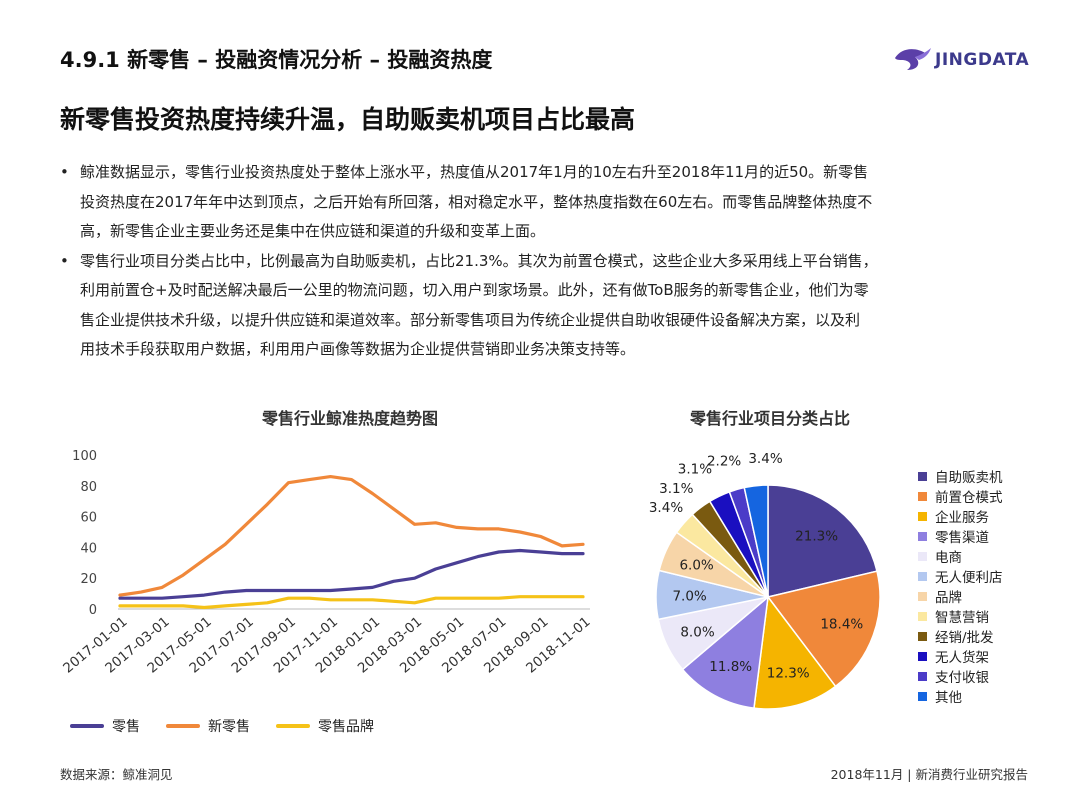 The image size is (1080, 810). Describe the element at coordinates (84, 456) in the screenshot. I see `y-tick-label: 100` at that location.